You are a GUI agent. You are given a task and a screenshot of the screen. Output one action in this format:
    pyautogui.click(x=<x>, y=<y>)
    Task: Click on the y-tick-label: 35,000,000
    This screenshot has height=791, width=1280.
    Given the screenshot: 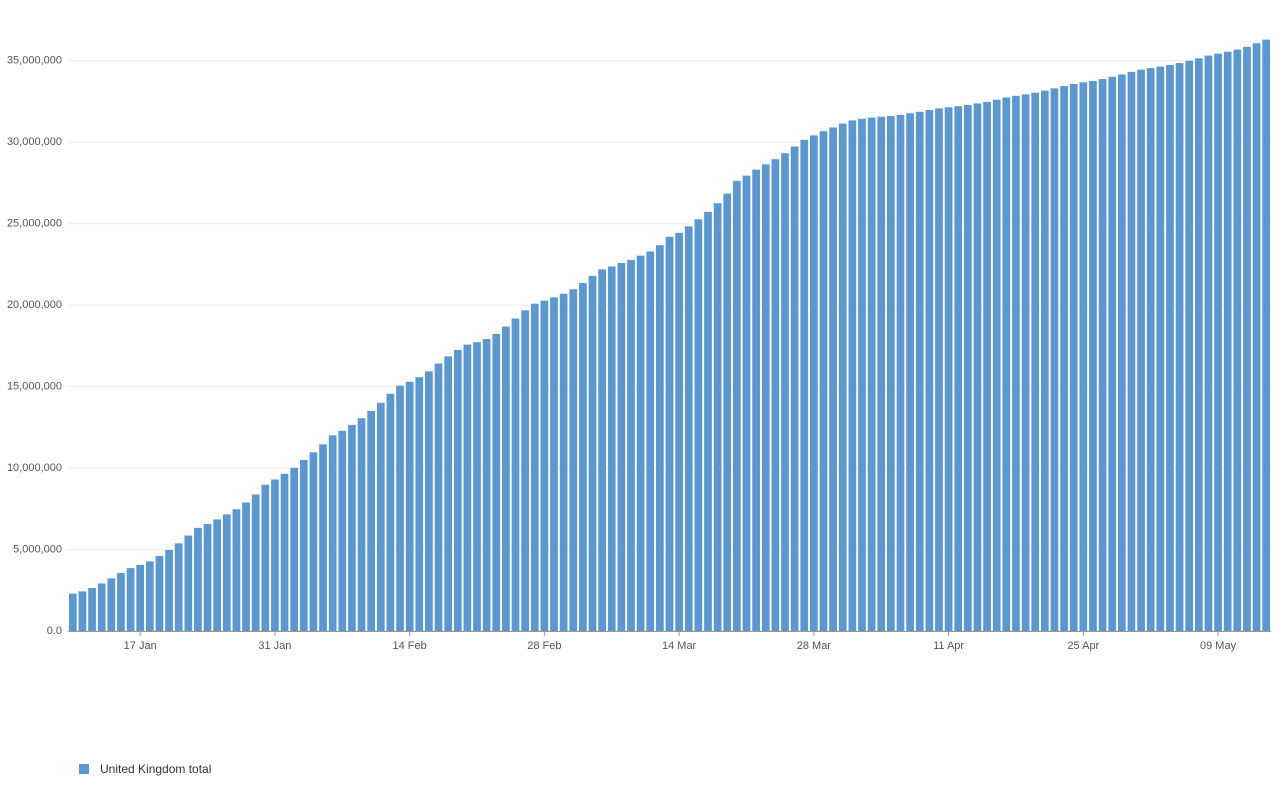 What is the action you would take?
    pyautogui.click(x=34, y=61)
    